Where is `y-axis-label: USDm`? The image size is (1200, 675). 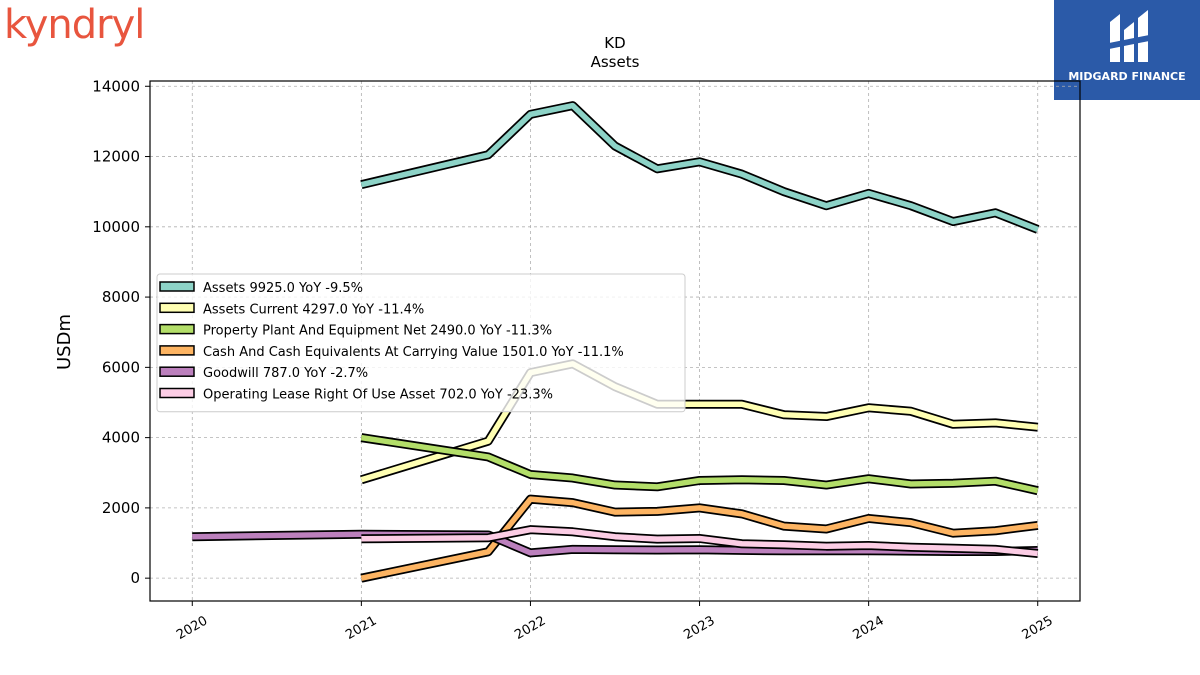 y-axis-label: USDm is located at coordinates (64, 342).